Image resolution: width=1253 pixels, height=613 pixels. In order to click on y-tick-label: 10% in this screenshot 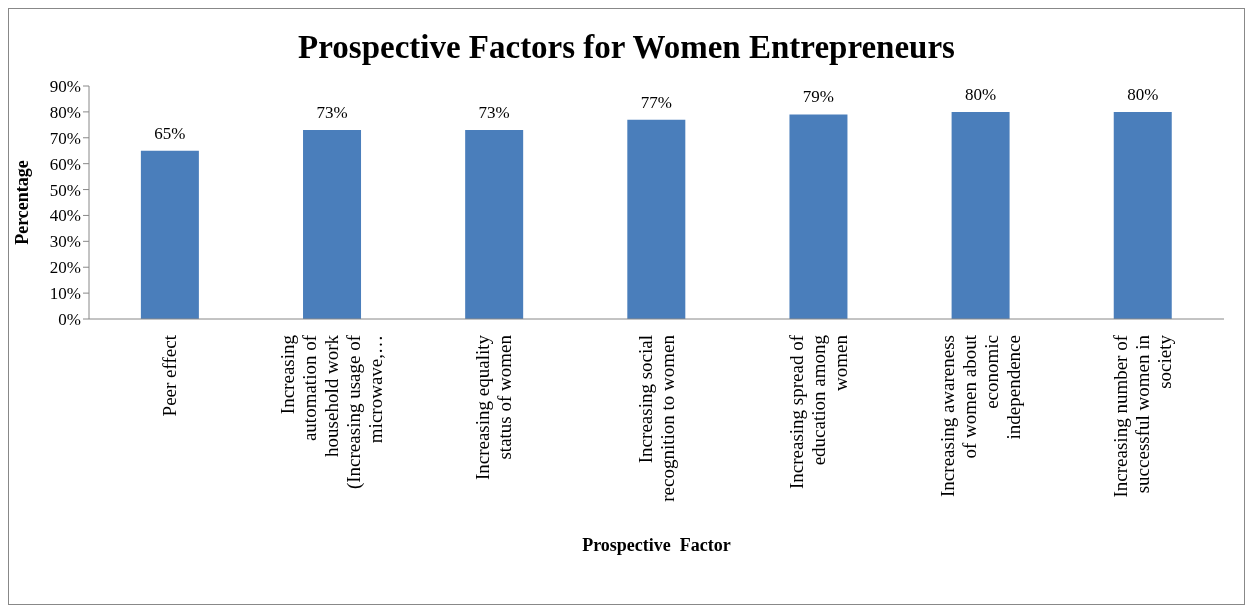, I will do `click(65, 294)`.